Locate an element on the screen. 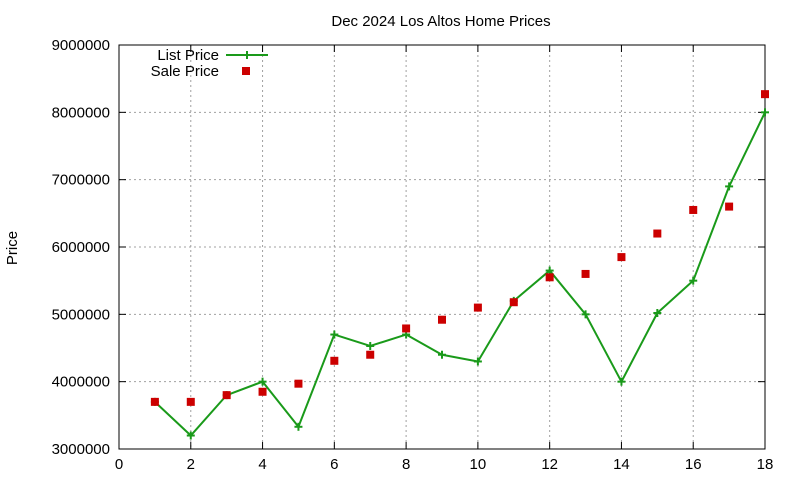 This screenshot has width=800, height=480. legend-label: List Price is located at coordinates (188, 55).